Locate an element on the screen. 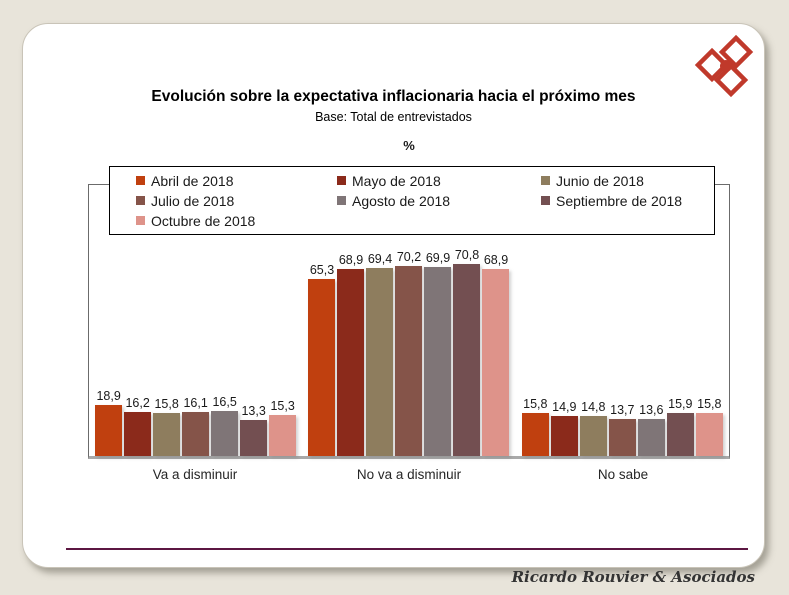  bar-group: 15,8 14,9 14,8 13,7 13,6 15,9 15,8 is located at coordinates (622, 320).